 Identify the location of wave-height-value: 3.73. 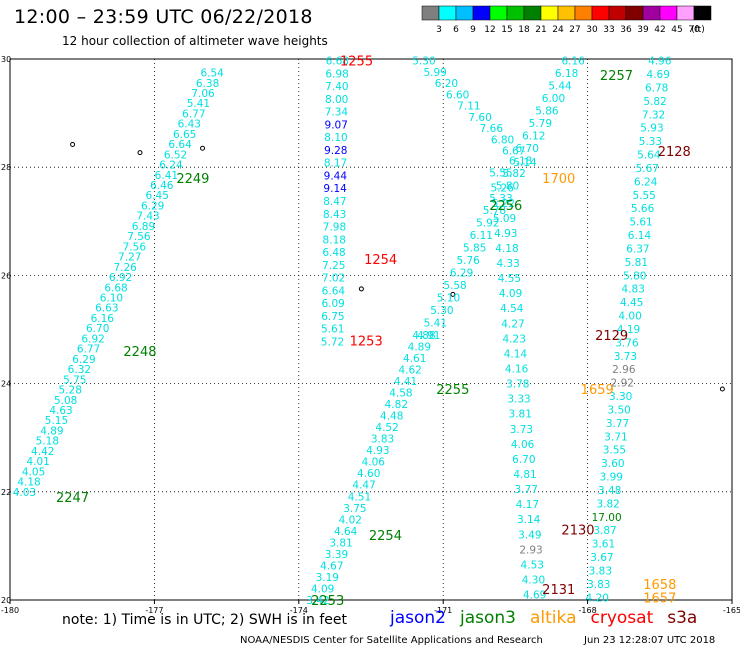
(521, 430).